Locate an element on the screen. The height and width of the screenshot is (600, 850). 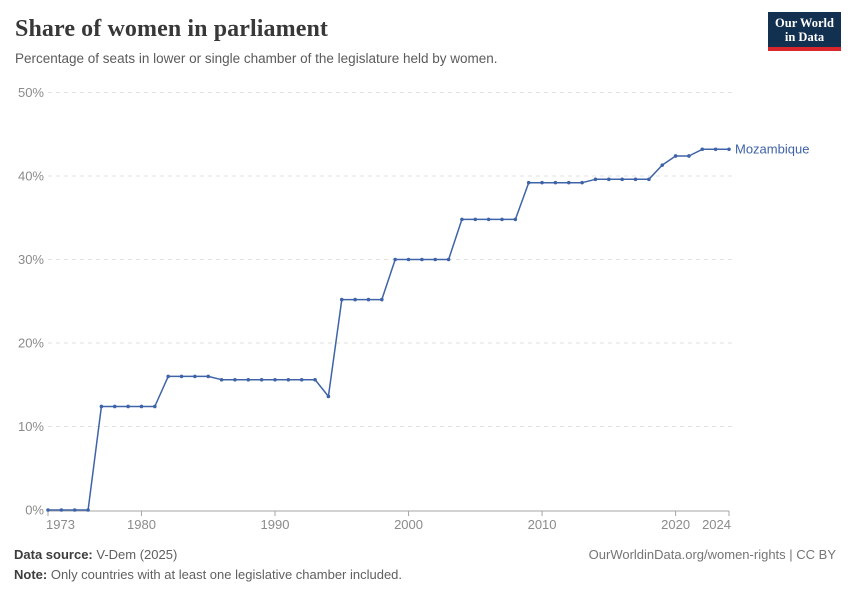
data-point-2022 is located at coordinates (702, 149).